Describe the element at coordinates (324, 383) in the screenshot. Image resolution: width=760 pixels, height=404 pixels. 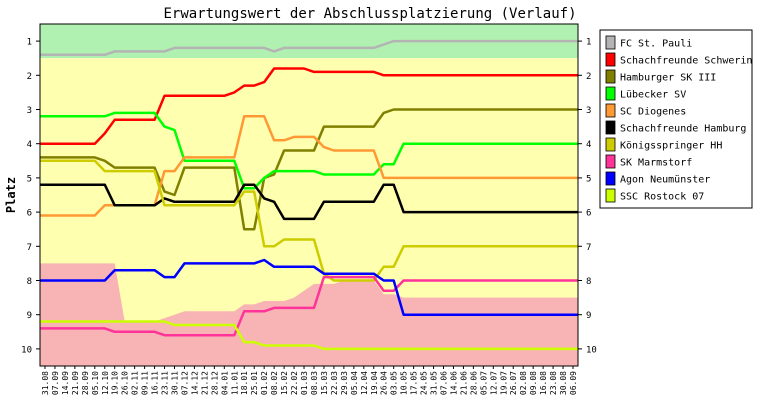
I see `x-tick-label: 15.03` at that location.